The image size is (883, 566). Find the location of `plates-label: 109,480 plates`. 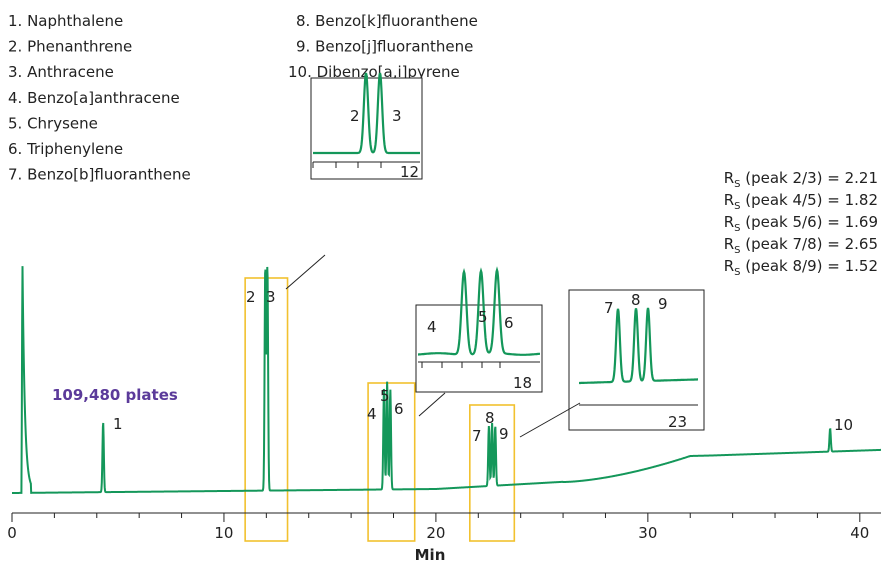

plates-label: 109,480 plates is located at coordinates (115, 395).